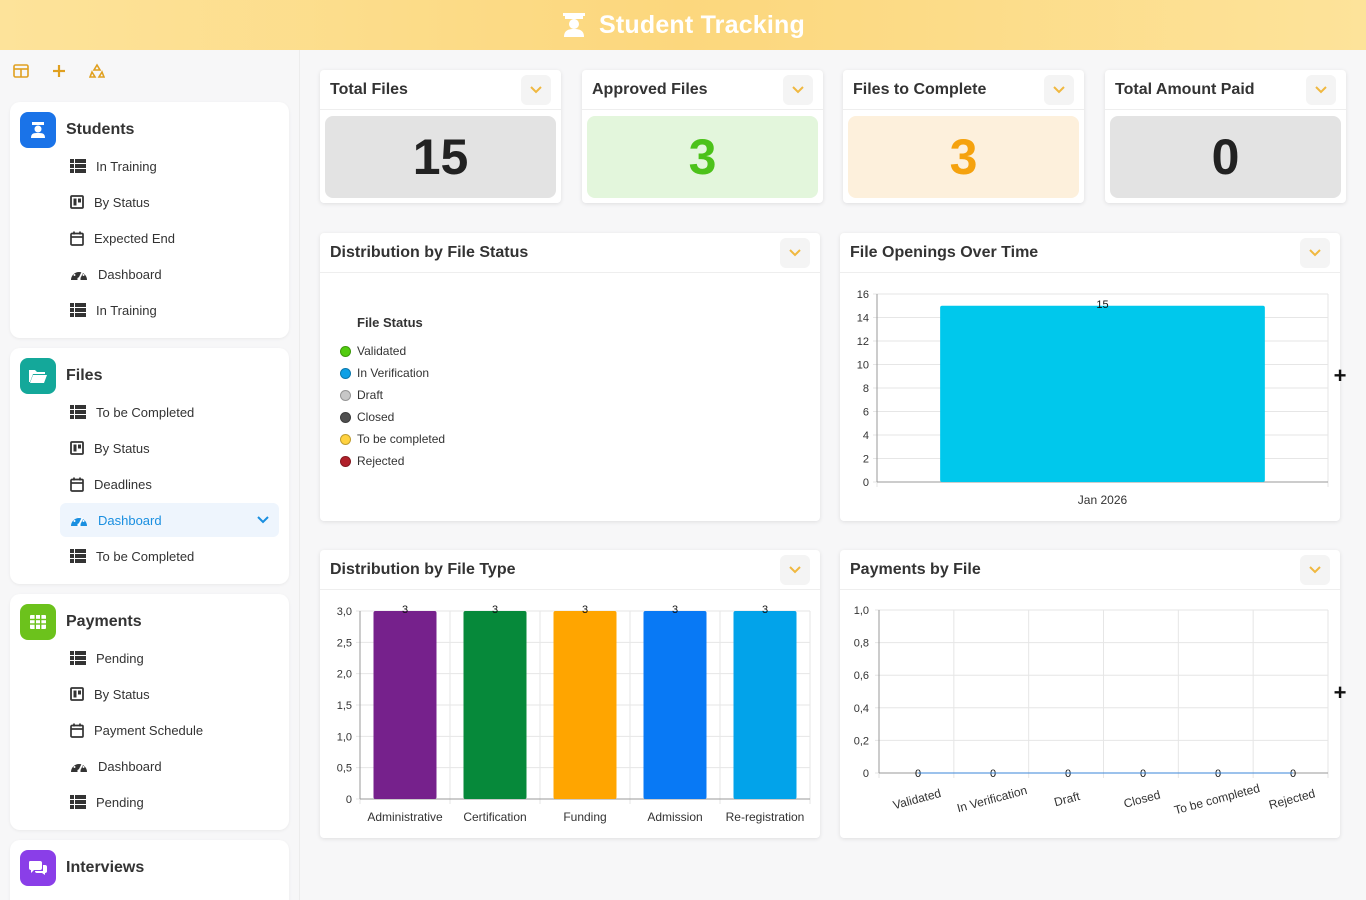 The width and height of the screenshot is (1366, 900). I want to click on bar-jan-2026, so click(1102, 393).